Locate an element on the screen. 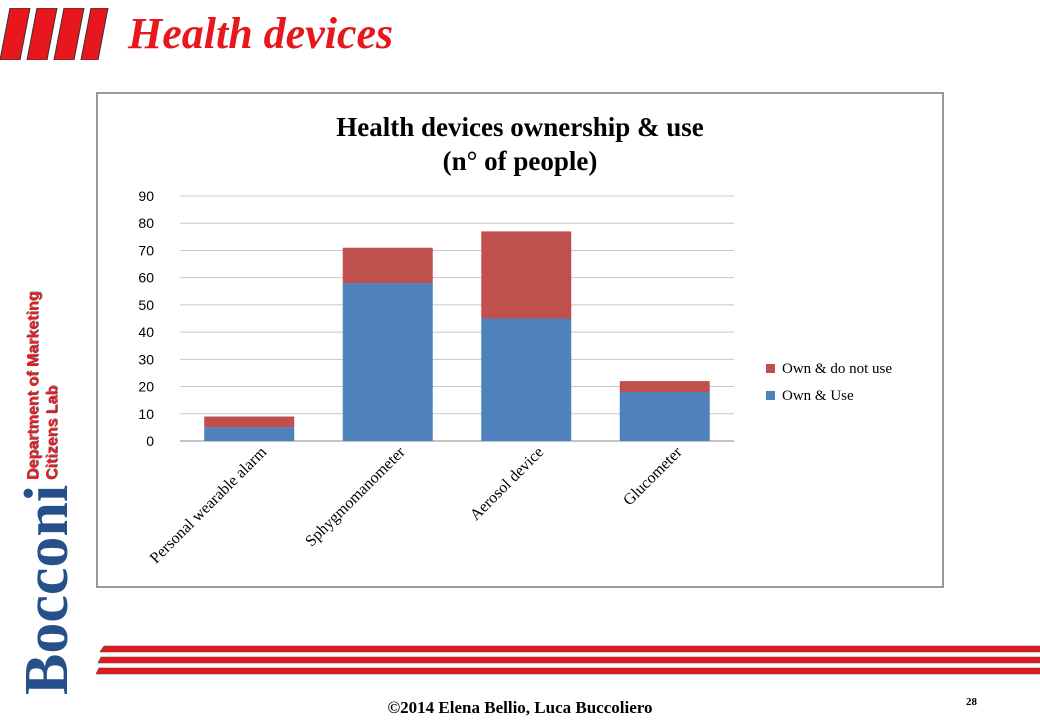 The image size is (1040, 720). slide-title: Health devices is located at coordinates (261, 33).